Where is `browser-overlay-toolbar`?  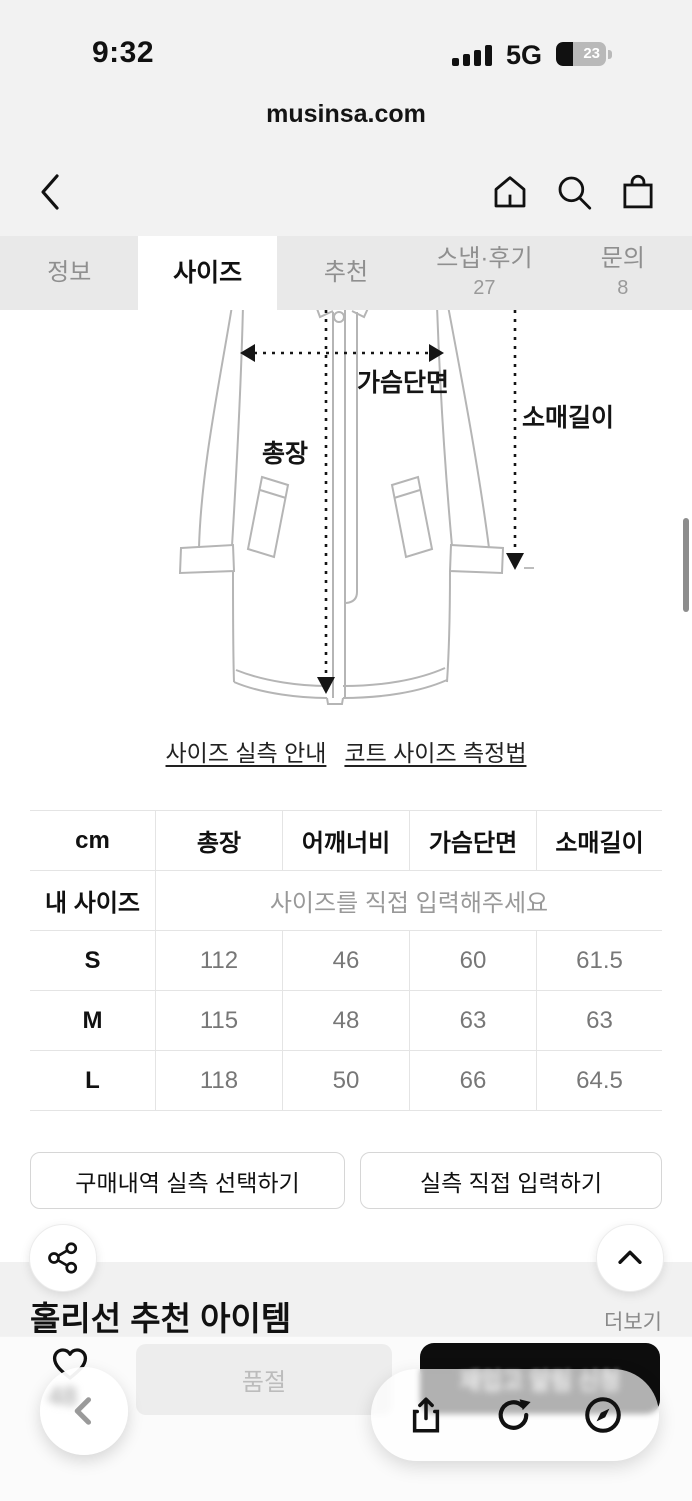
browser-overlay-toolbar is located at coordinates (515, 1415).